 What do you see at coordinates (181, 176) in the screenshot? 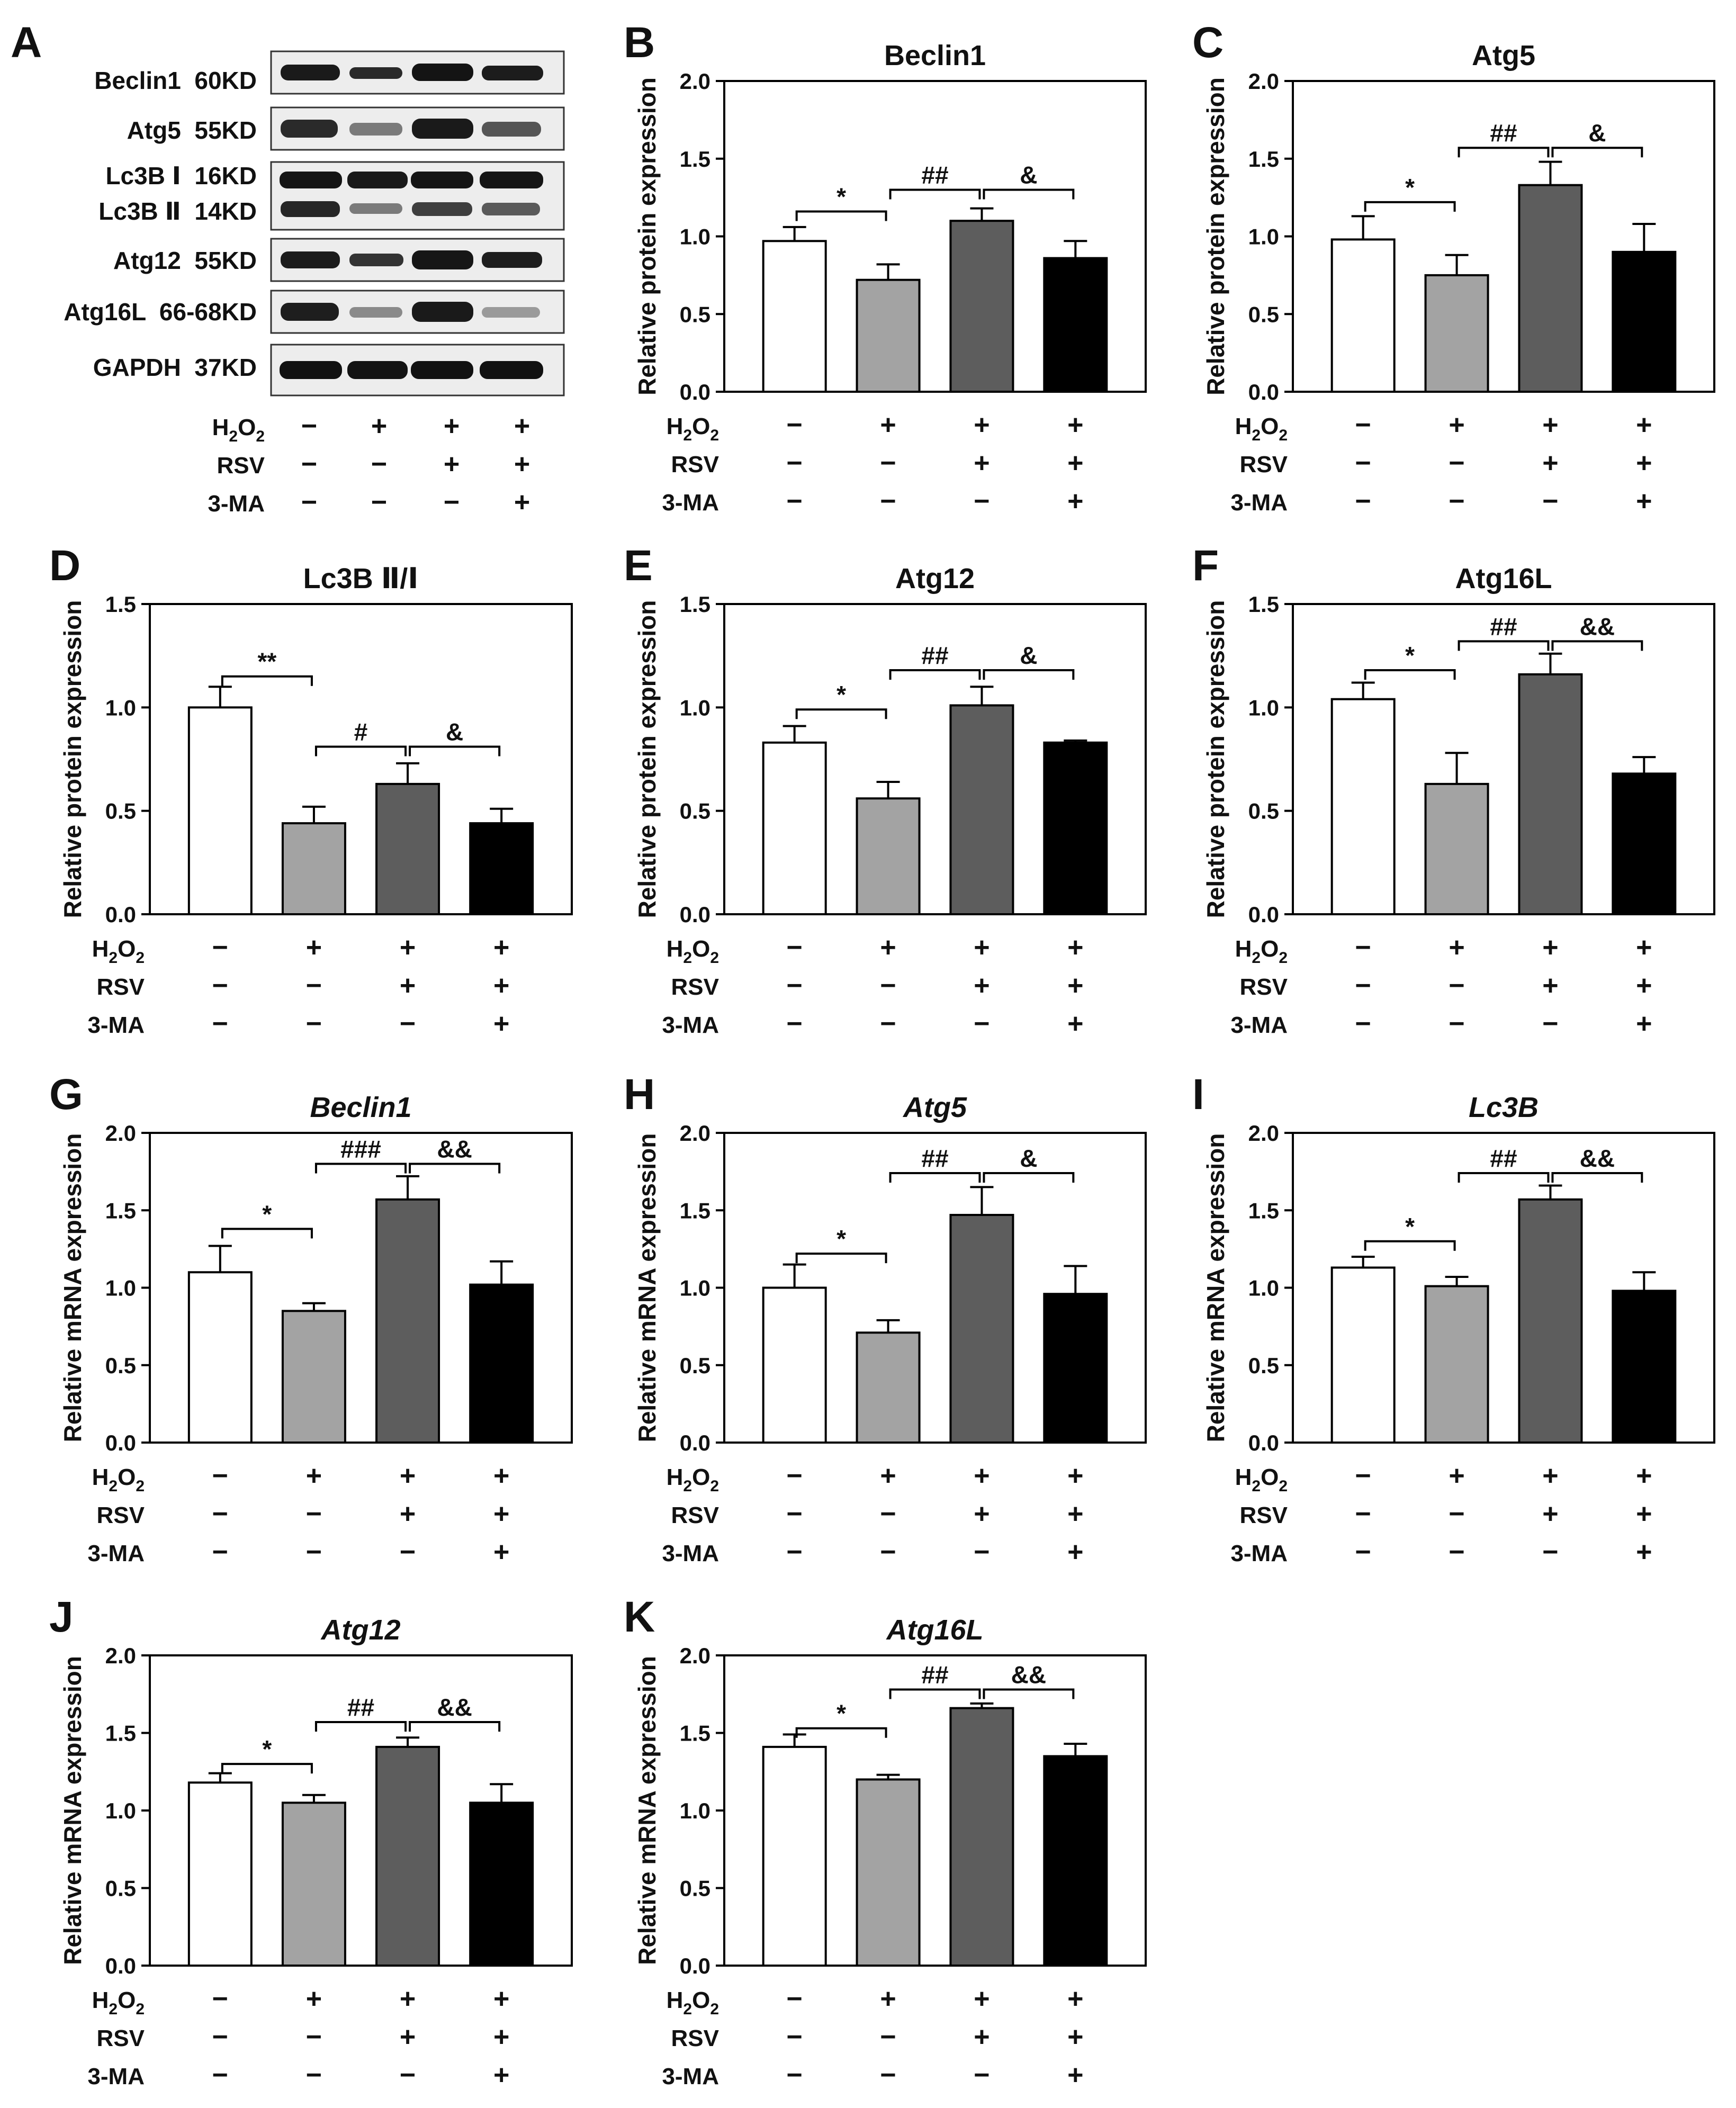
I see `blot-label-lc3b-1: Lc3B Ⅰ 16KD` at bounding box center [181, 176].